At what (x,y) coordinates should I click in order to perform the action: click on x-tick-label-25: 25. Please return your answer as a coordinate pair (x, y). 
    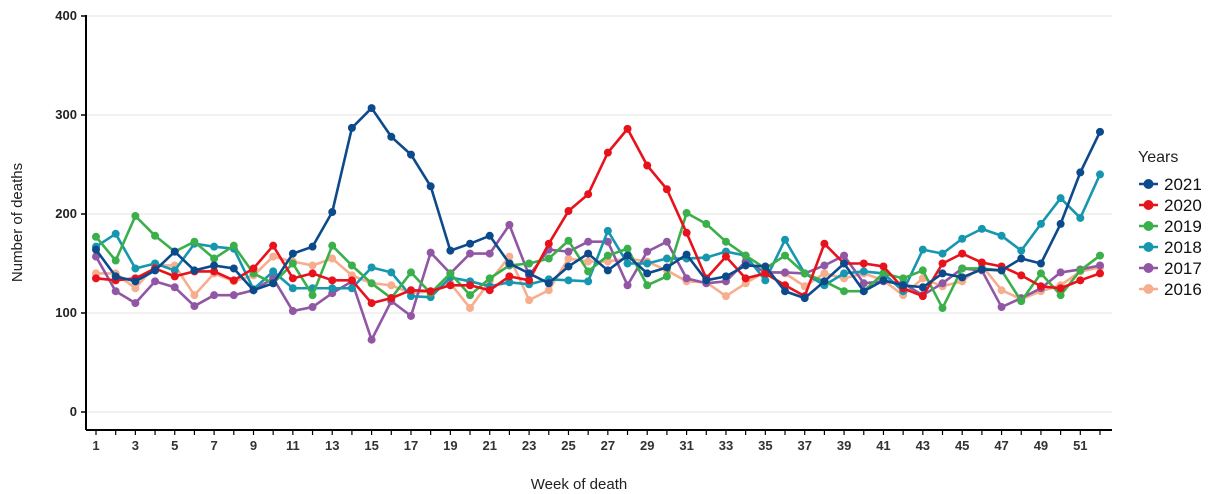
    Looking at the image, I should click on (568, 445).